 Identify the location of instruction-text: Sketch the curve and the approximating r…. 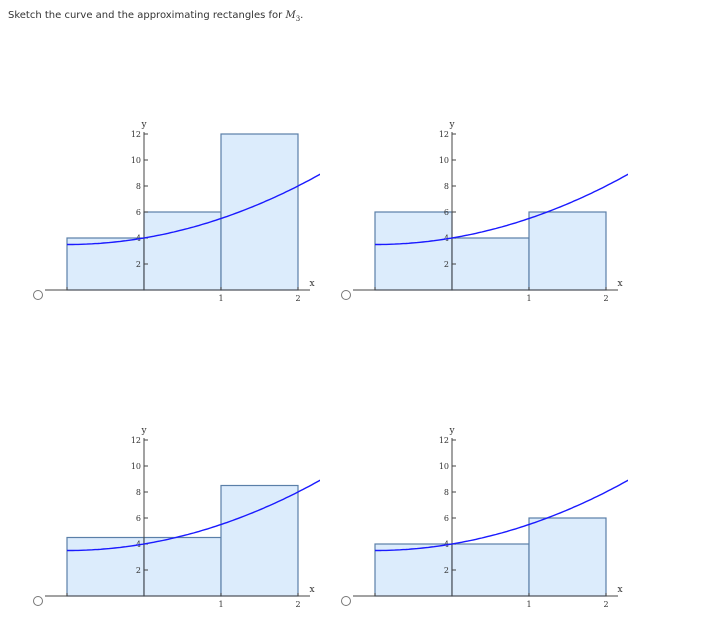
(145, 15).